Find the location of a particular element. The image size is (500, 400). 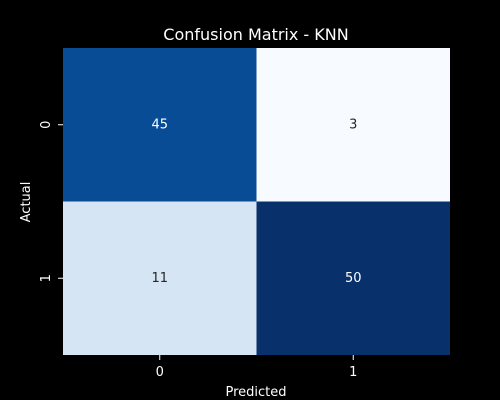

cell-value-r1-c1: 50 is located at coordinates (353, 278).